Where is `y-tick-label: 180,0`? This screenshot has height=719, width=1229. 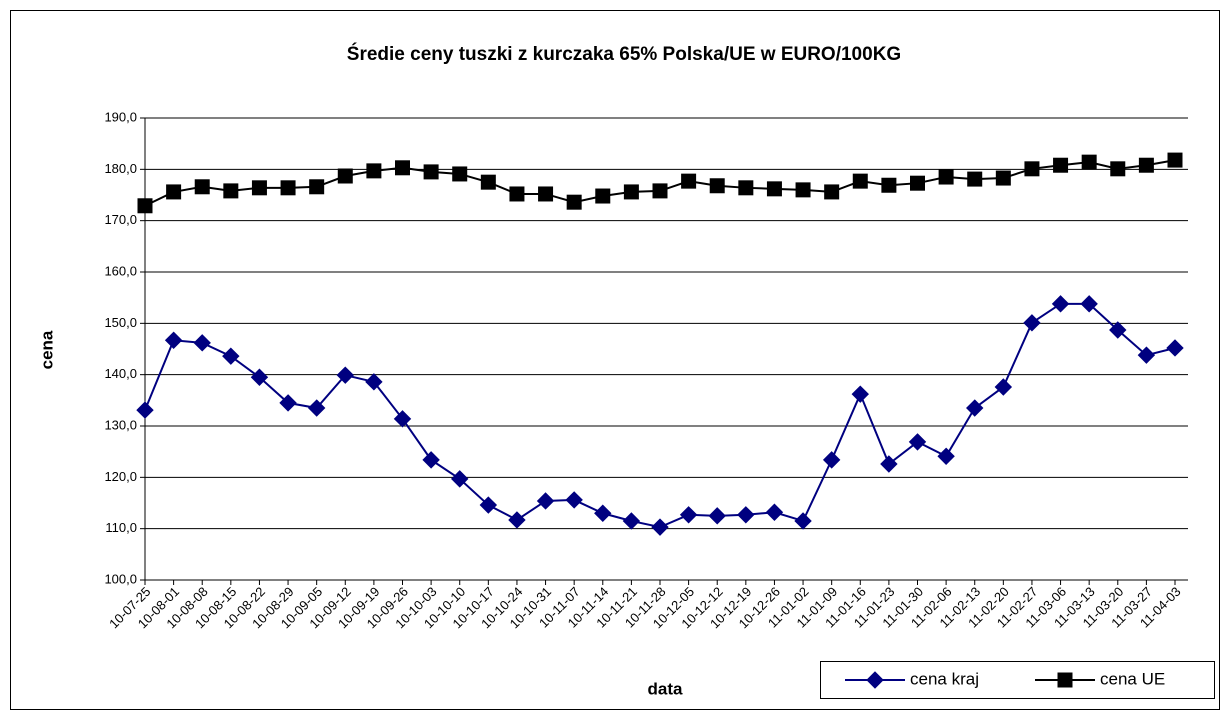
y-tick-label: 180,0 is located at coordinates (120, 168).